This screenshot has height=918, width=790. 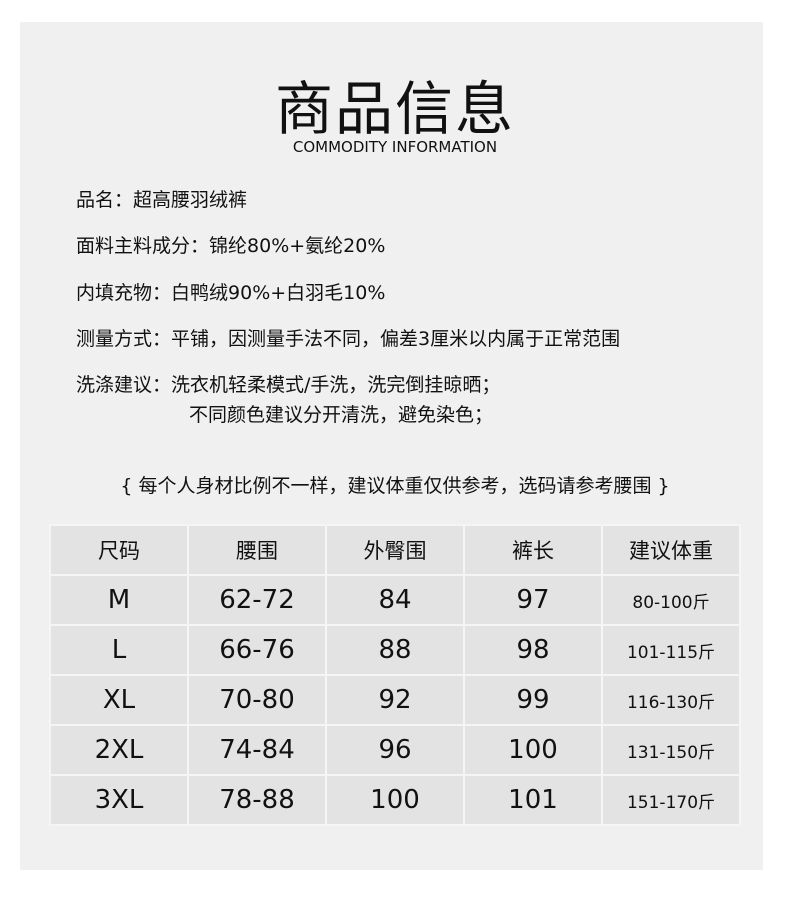 What do you see at coordinates (190, 200) in the screenshot?
I see `info-value: 超高腰羽绒裤` at bounding box center [190, 200].